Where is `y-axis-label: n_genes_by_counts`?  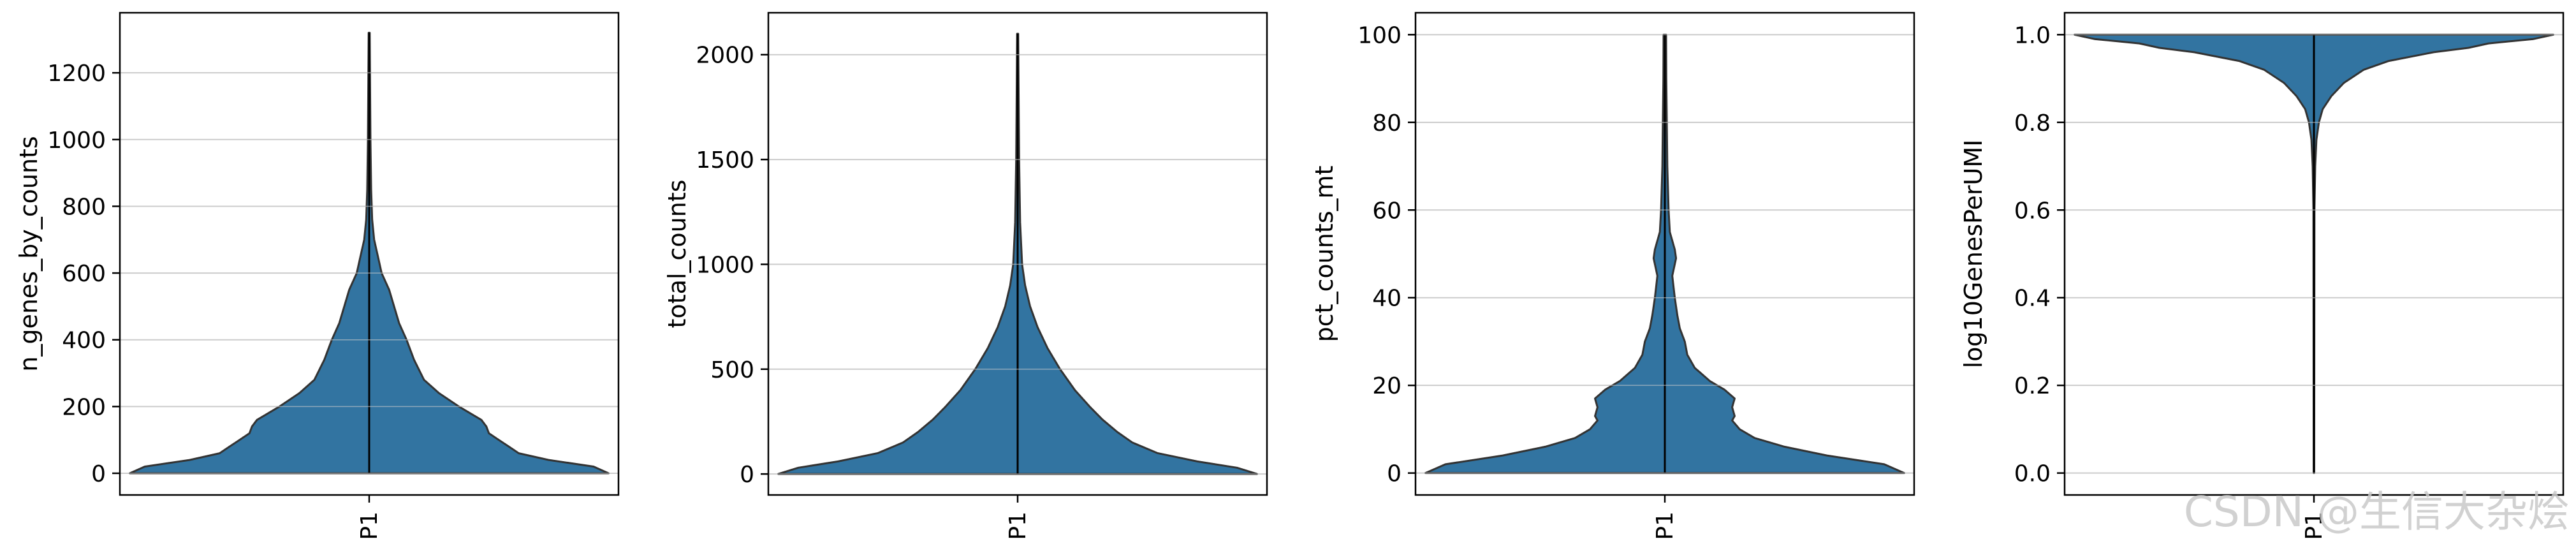
y-axis-label: n_genes_by_counts is located at coordinates (29, 254).